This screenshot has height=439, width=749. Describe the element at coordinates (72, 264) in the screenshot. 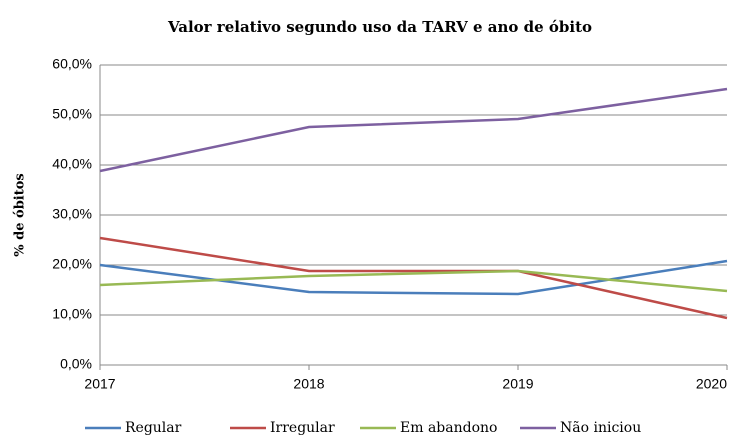

I see `y-tick-label: 20,0%` at that location.